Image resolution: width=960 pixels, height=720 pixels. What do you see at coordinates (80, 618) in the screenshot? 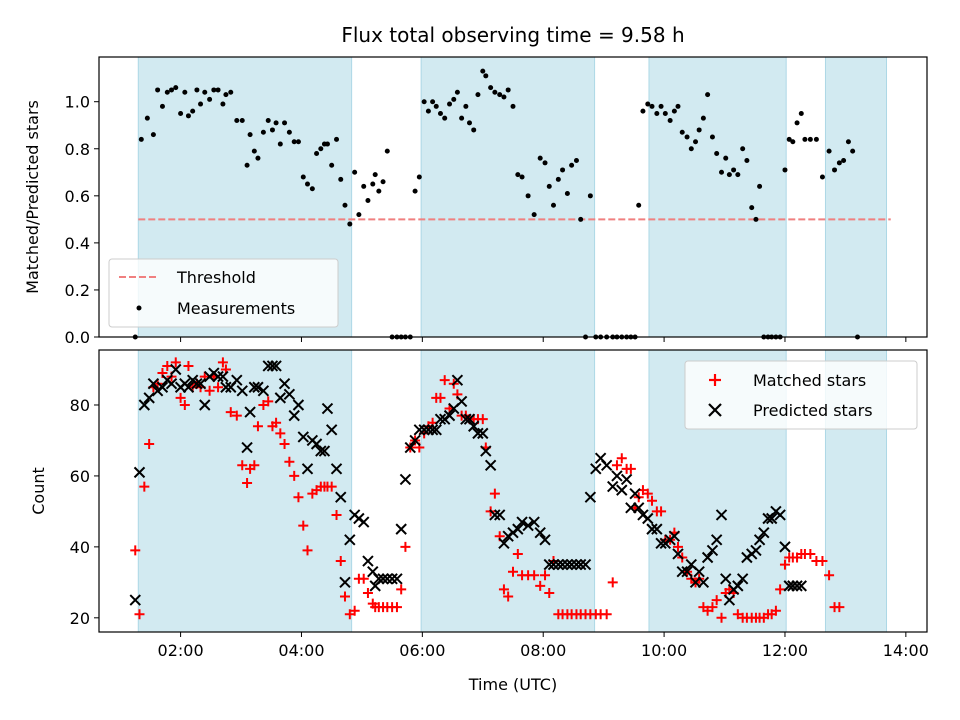
I see `y-tick-label: 20` at bounding box center [80, 618].